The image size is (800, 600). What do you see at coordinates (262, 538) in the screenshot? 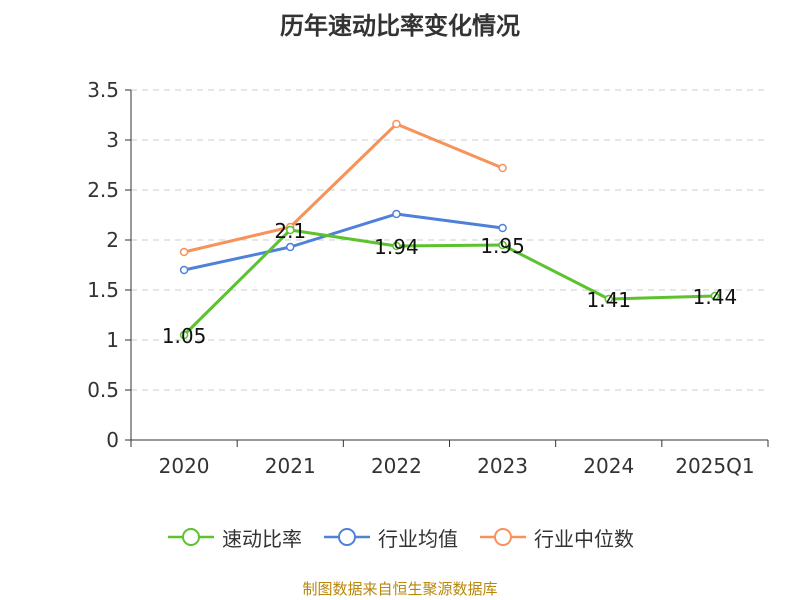
I see `legend-label: 速动比率` at bounding box center [262, 538].